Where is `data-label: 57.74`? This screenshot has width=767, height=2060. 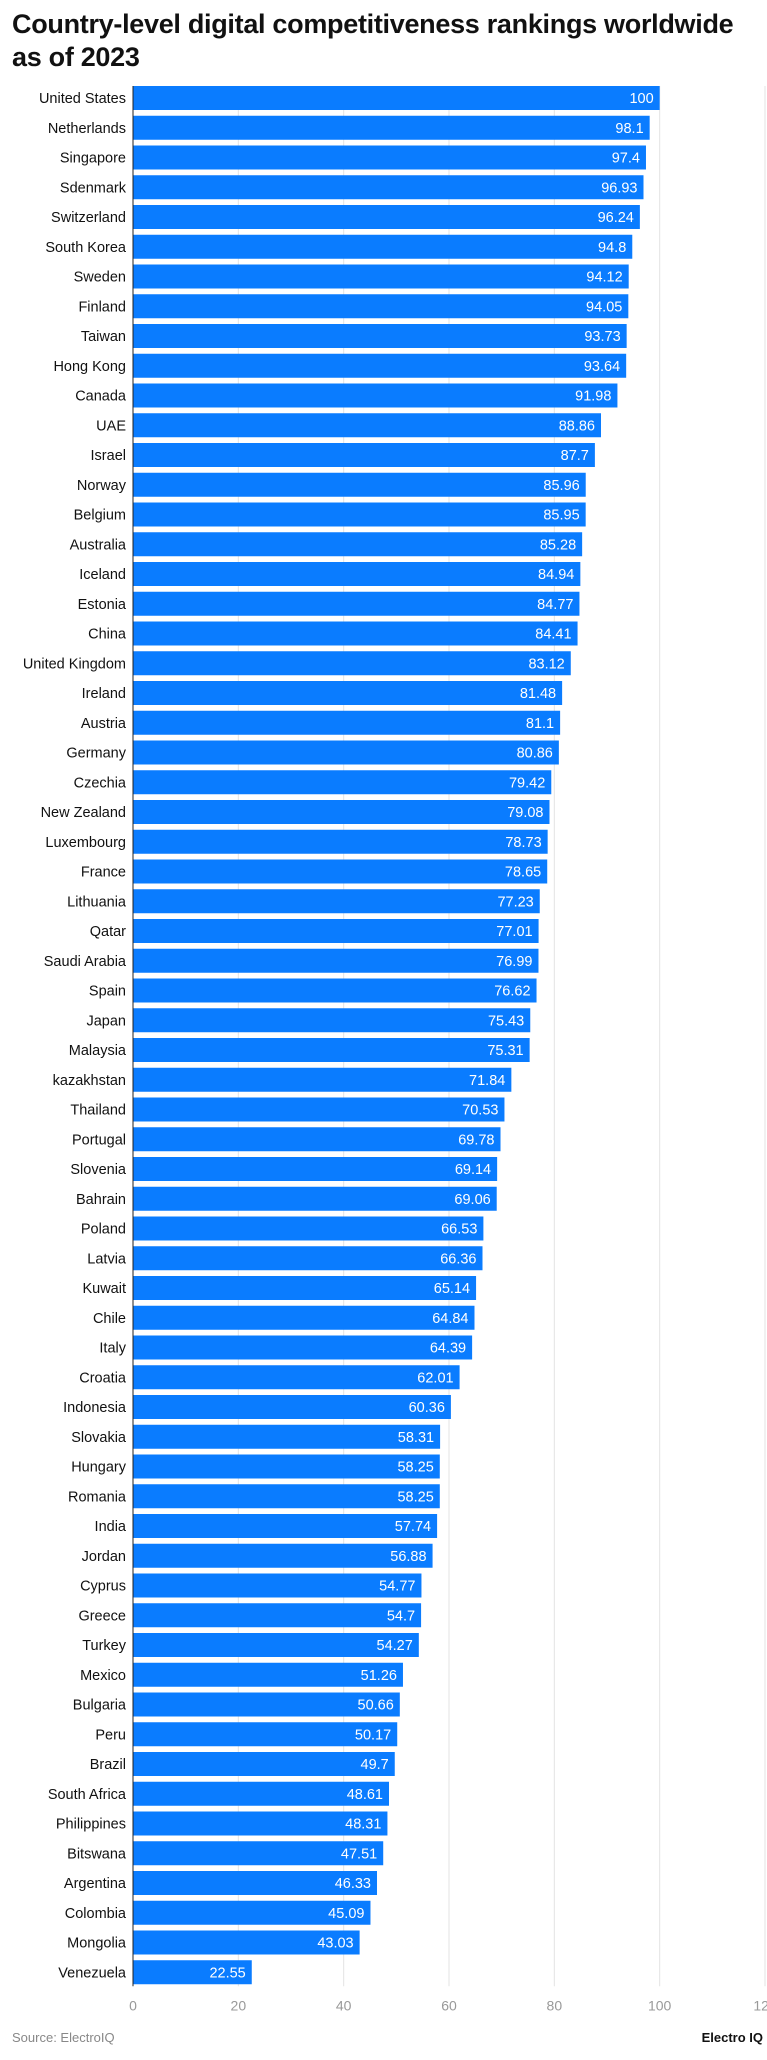
data-label: 57.74 is located at coordinates (413, 1527).